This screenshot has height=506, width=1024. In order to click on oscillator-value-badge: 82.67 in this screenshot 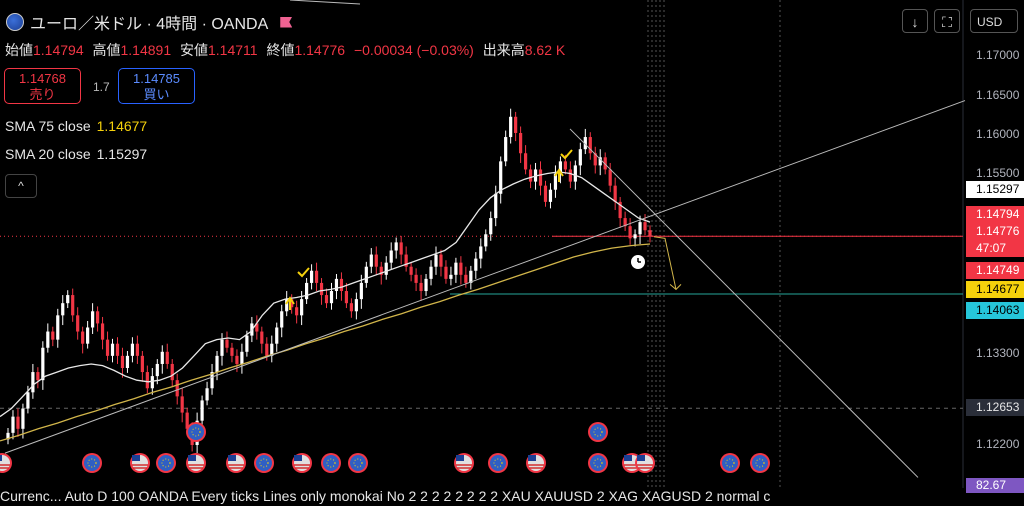, I will do `click(995, 485)`.